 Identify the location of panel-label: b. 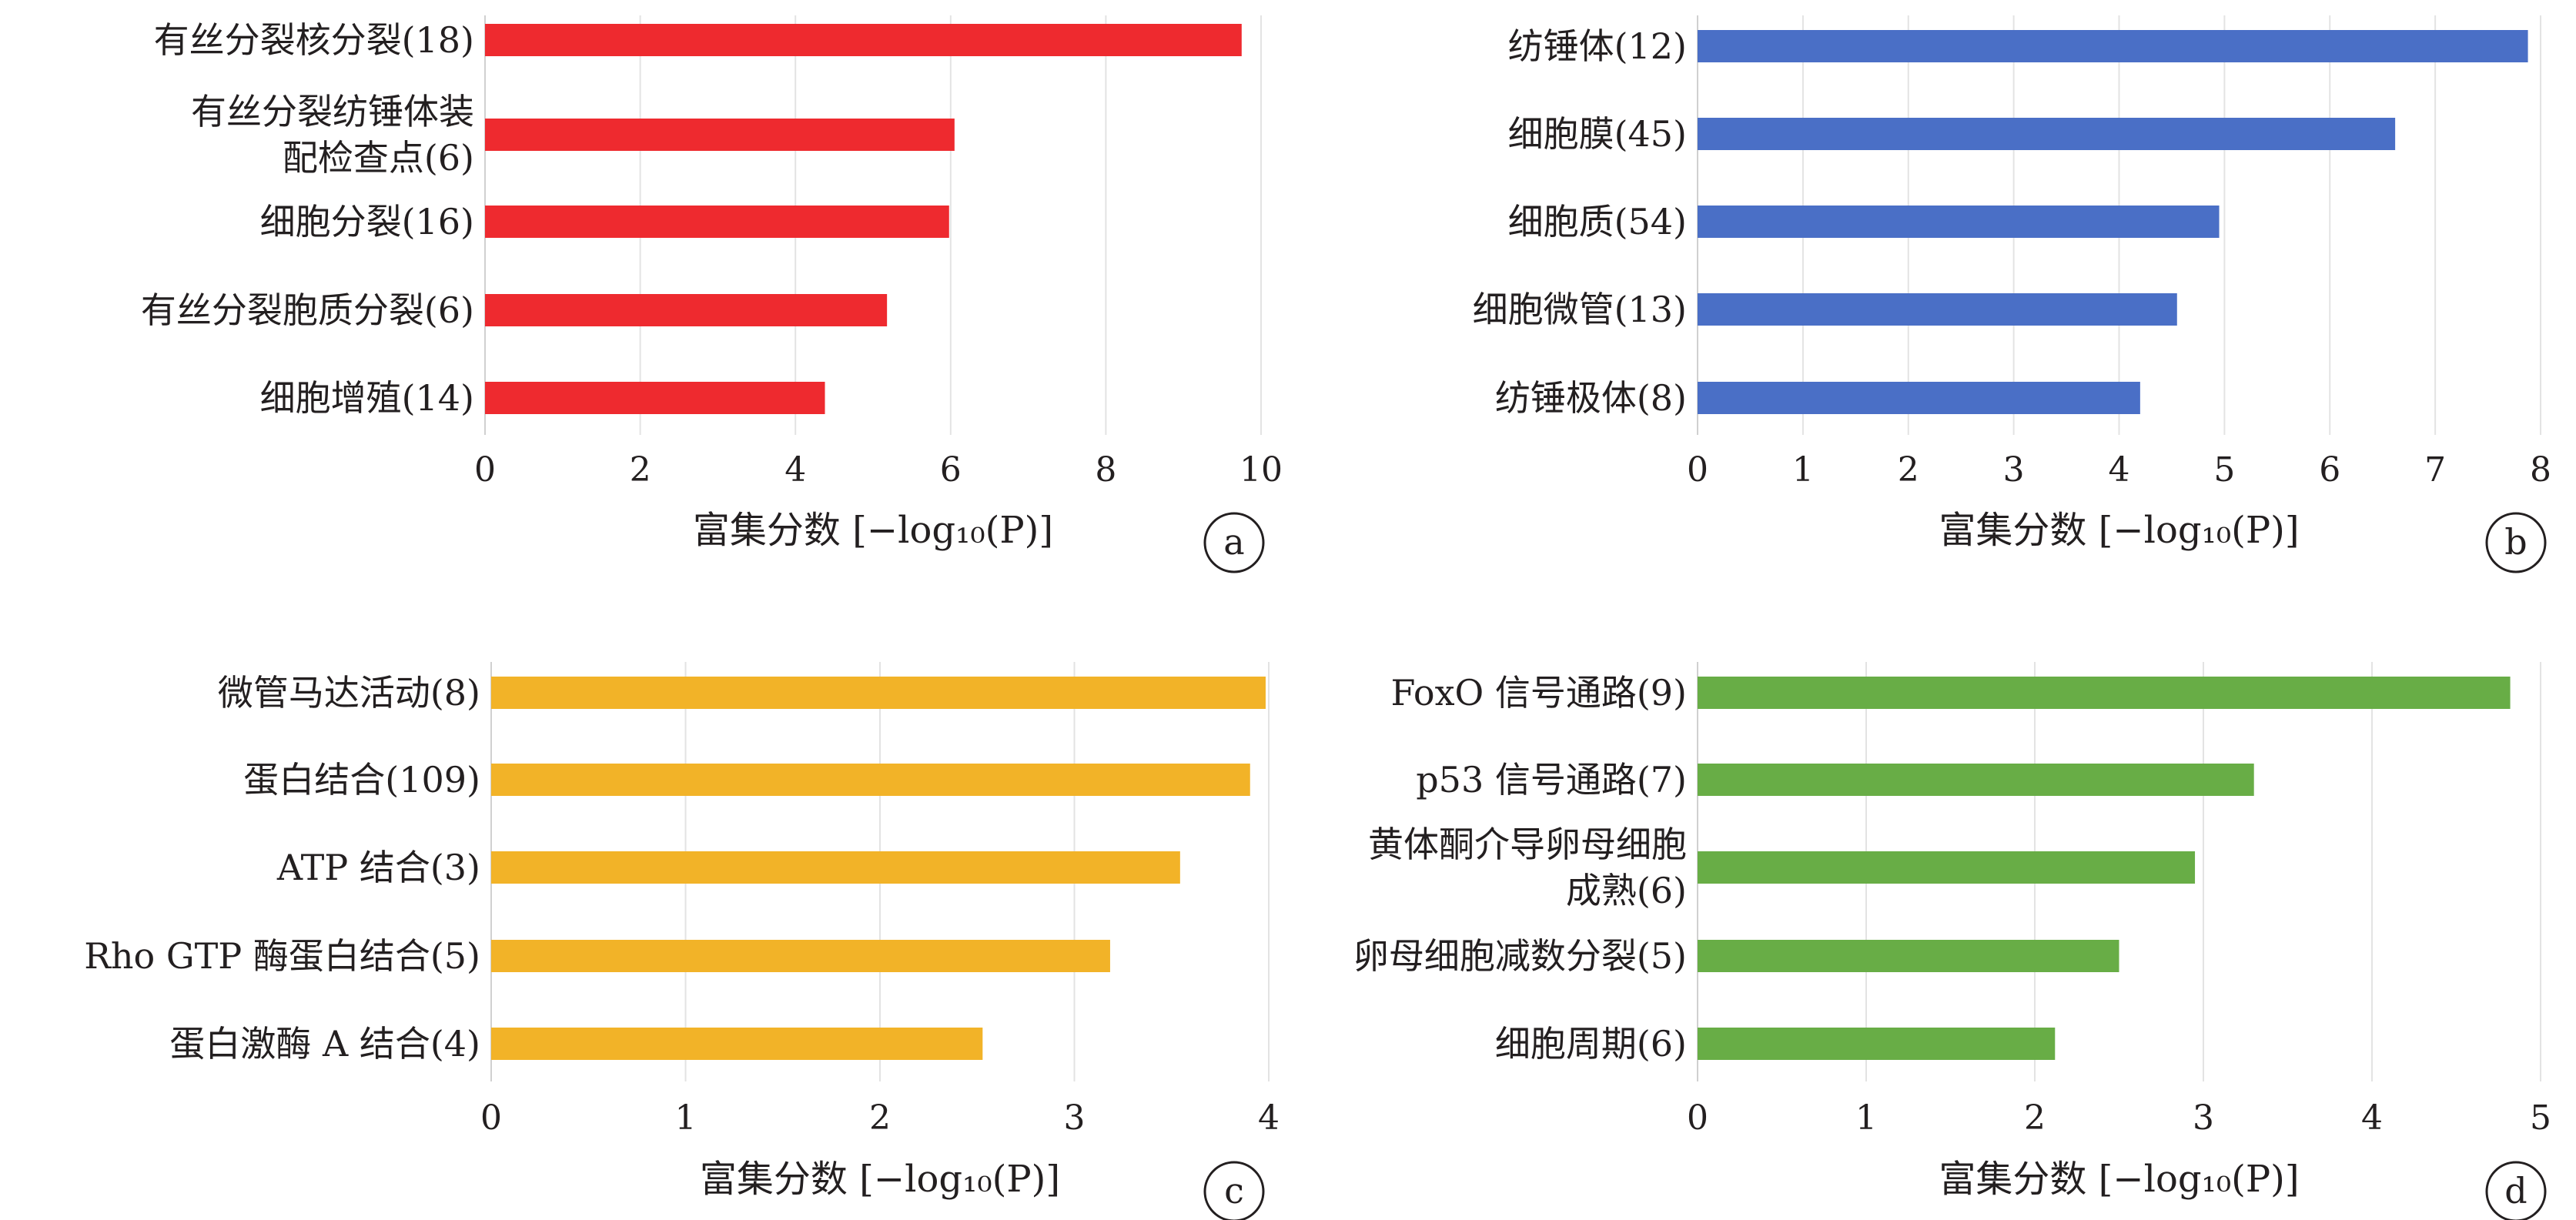
(2516, 542).